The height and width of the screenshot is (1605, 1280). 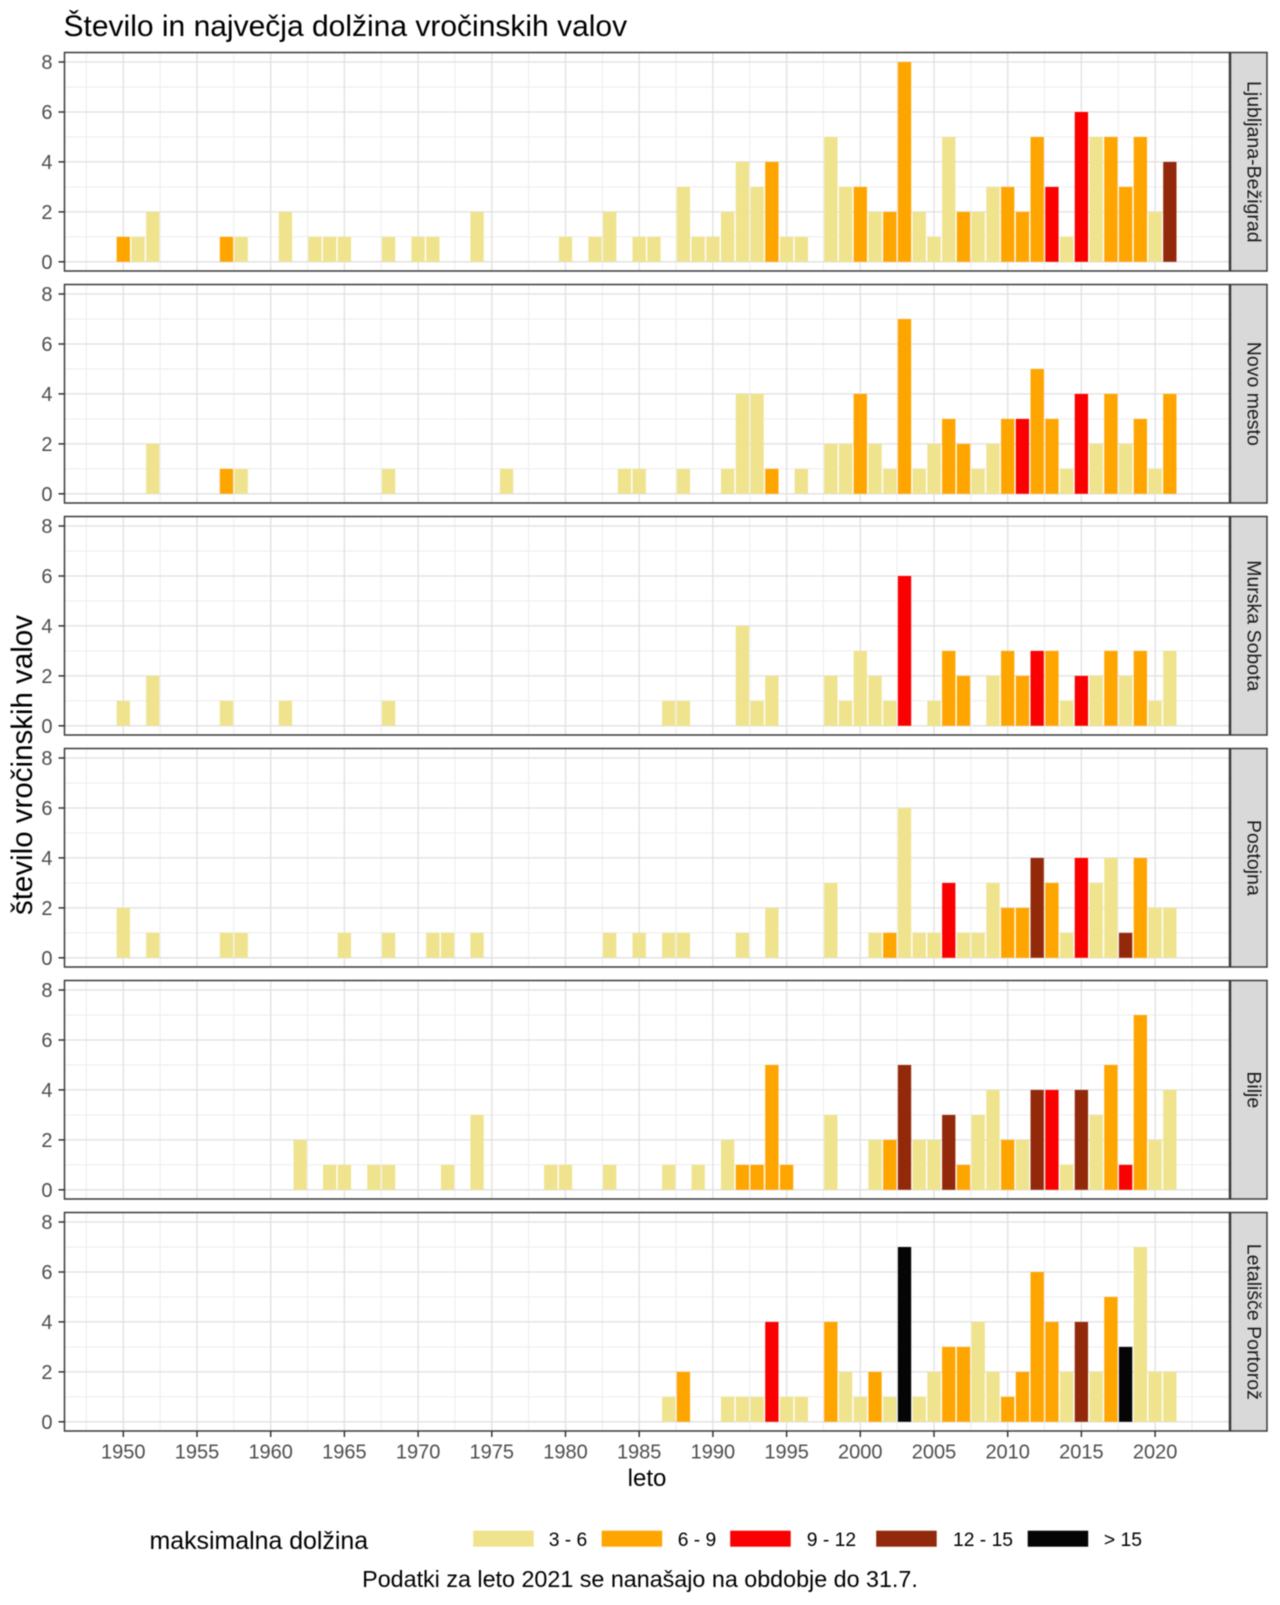 What do you see at coordinates (697, 1540) in the screenshot?
I see `svg-text: 6 - 9` at bounding box center [697, 1540].